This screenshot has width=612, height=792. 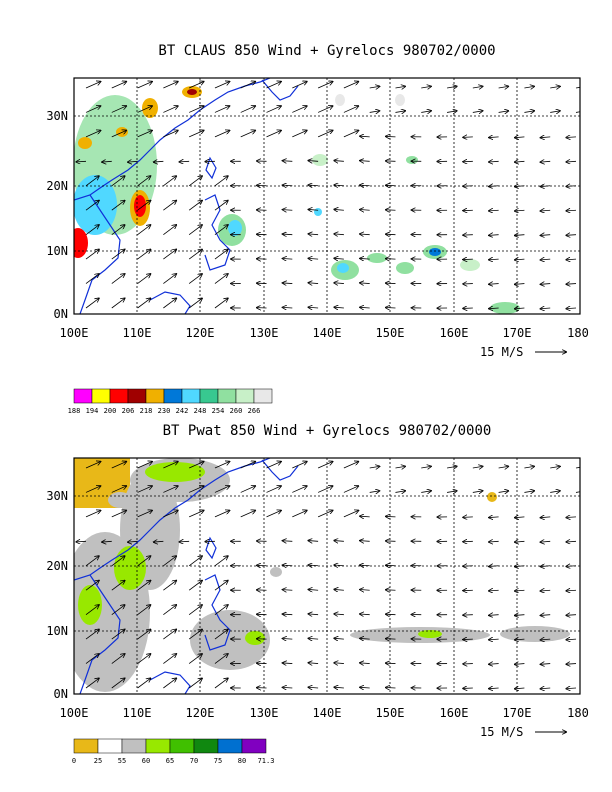 What do you see at coordinates (218, 761) in the screenshot?
I see `colorbar-label: 75` at bounding box center [218, 761].